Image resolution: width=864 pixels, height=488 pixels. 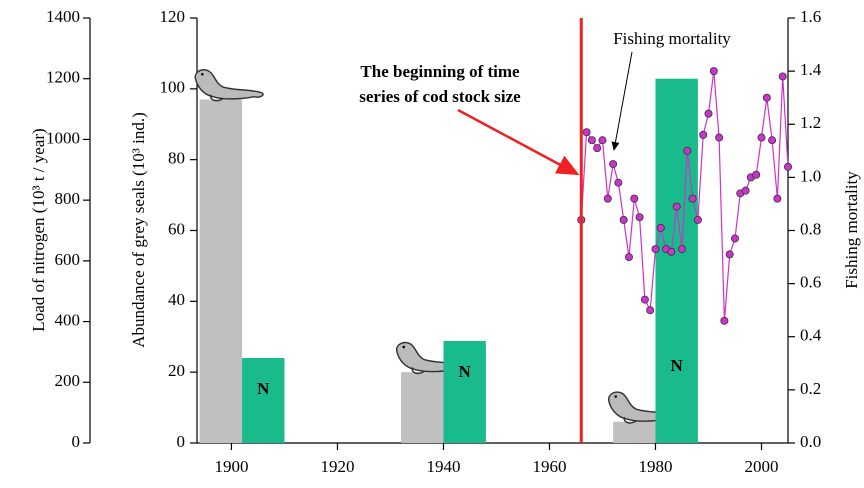 What do you see at coordinates (68, 198) in the screenshot?
I see `y-tick-label: 800` at bounding box center [68, 198].